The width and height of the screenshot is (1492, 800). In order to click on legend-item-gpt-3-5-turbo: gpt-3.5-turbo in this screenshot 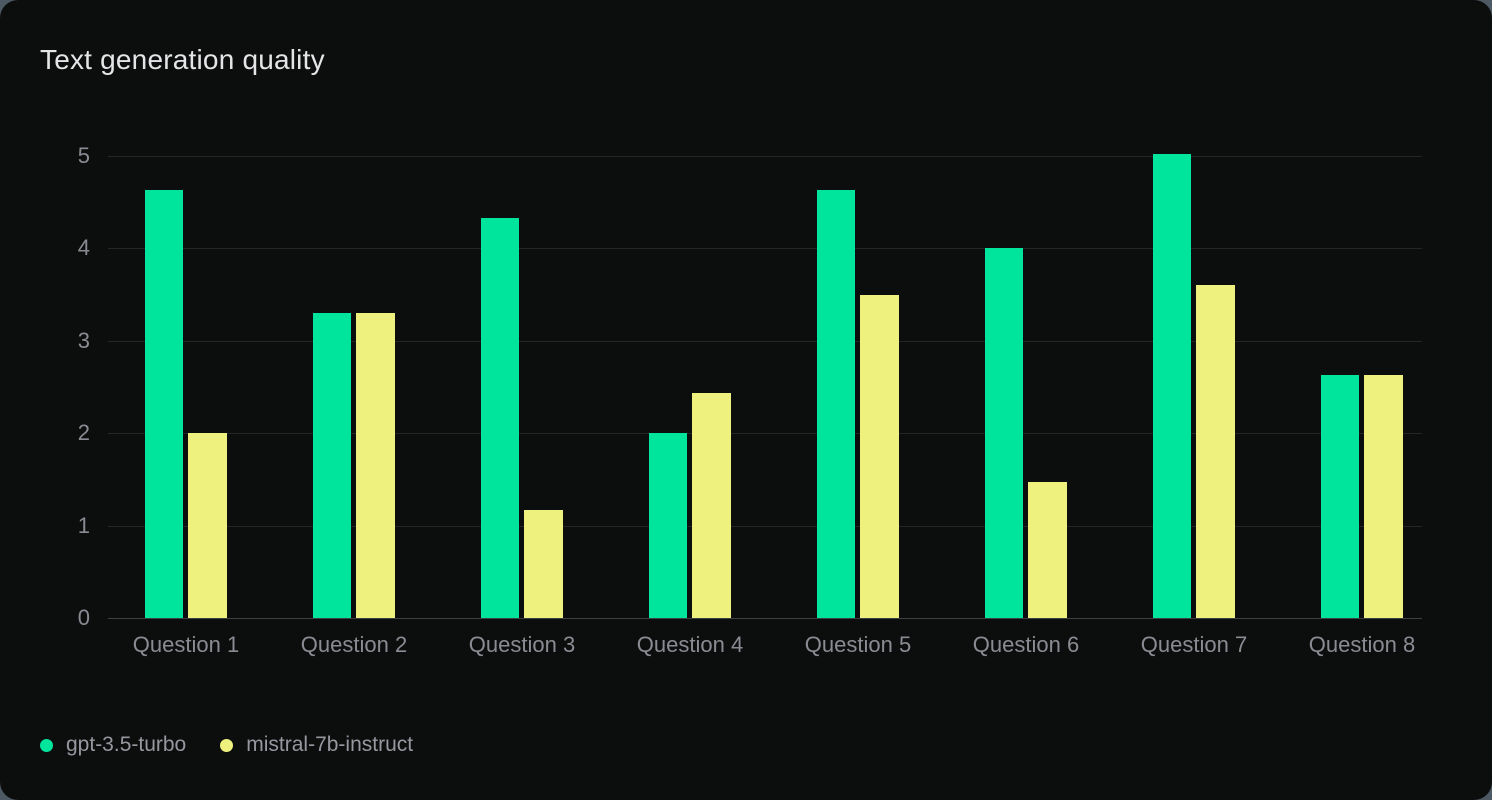, I will do `click(113, 745)`.